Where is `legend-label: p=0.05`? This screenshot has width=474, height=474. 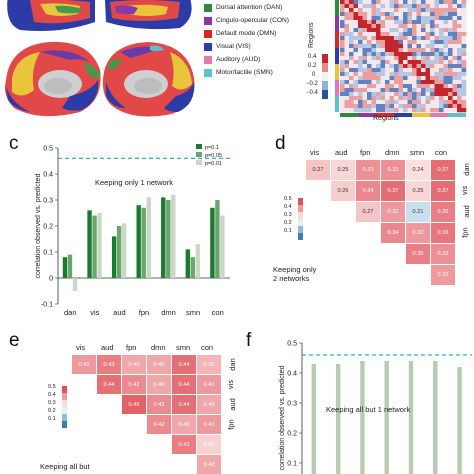
legend-label: p=0.05 is located at coordinates (213, 156).